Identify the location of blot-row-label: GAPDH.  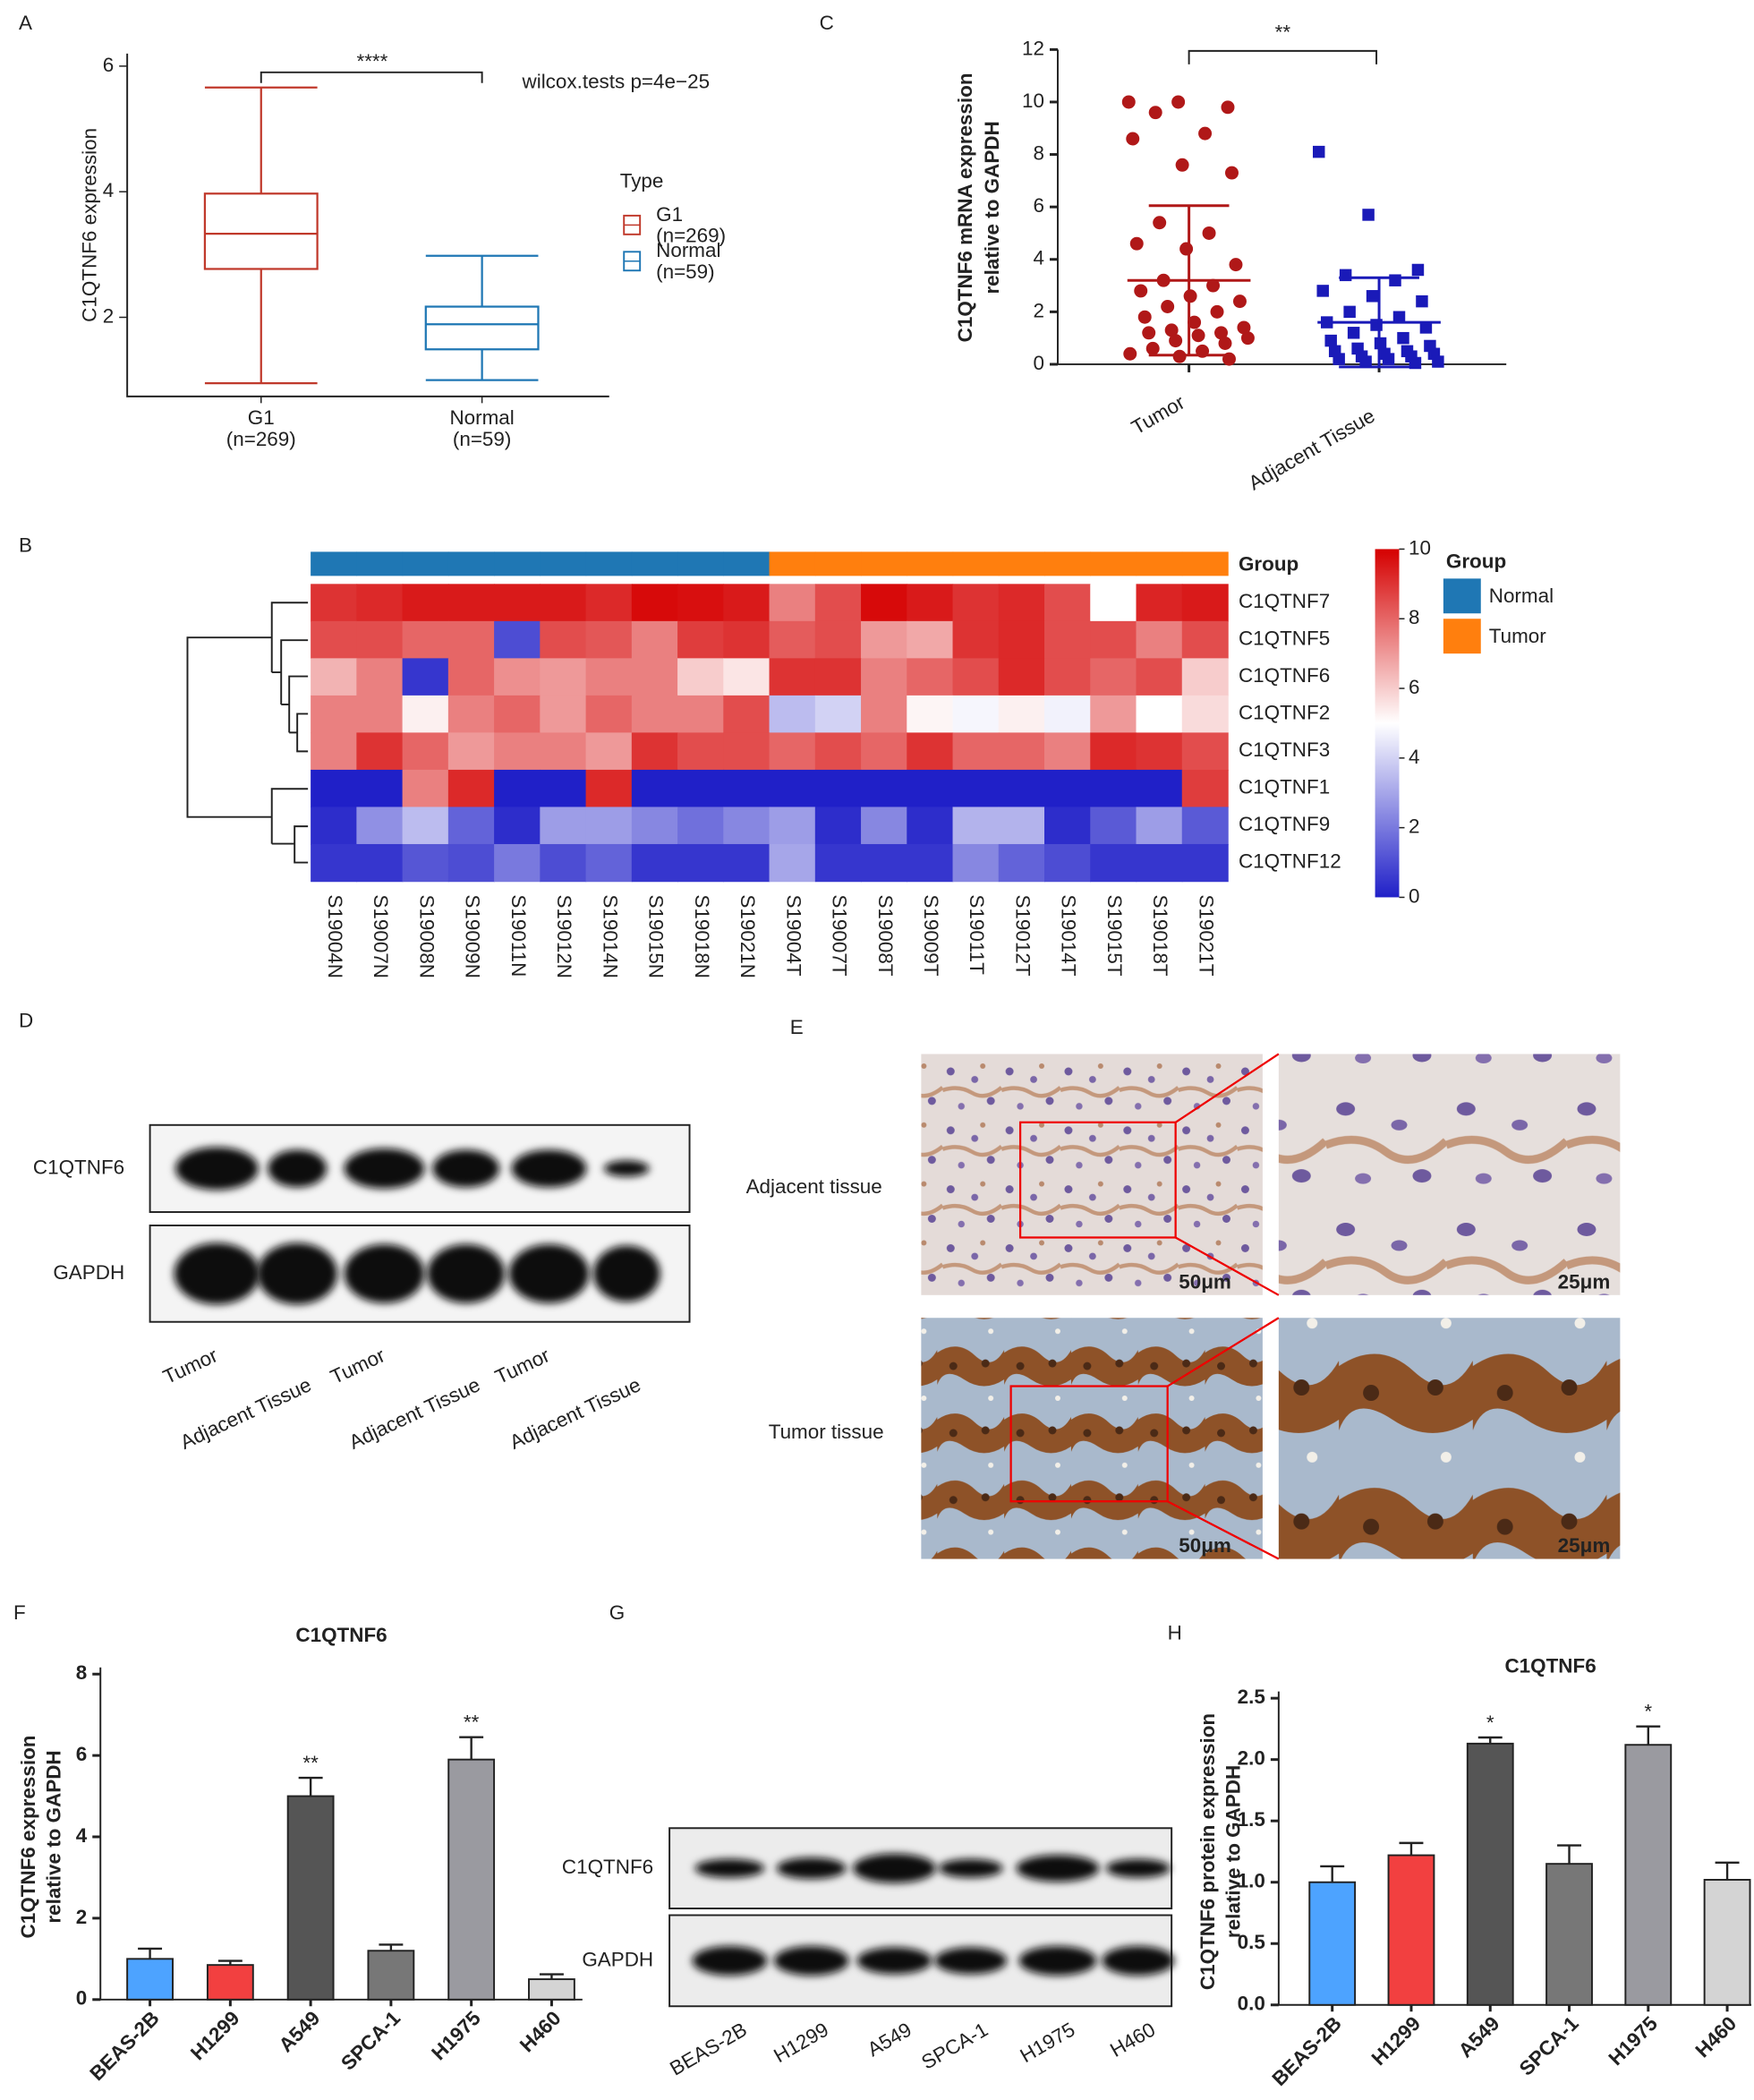
(617, 1959).